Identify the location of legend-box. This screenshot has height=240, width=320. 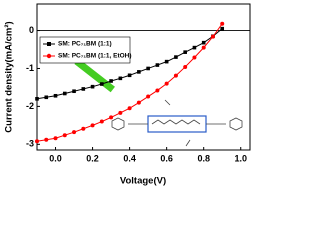
(85, 50).